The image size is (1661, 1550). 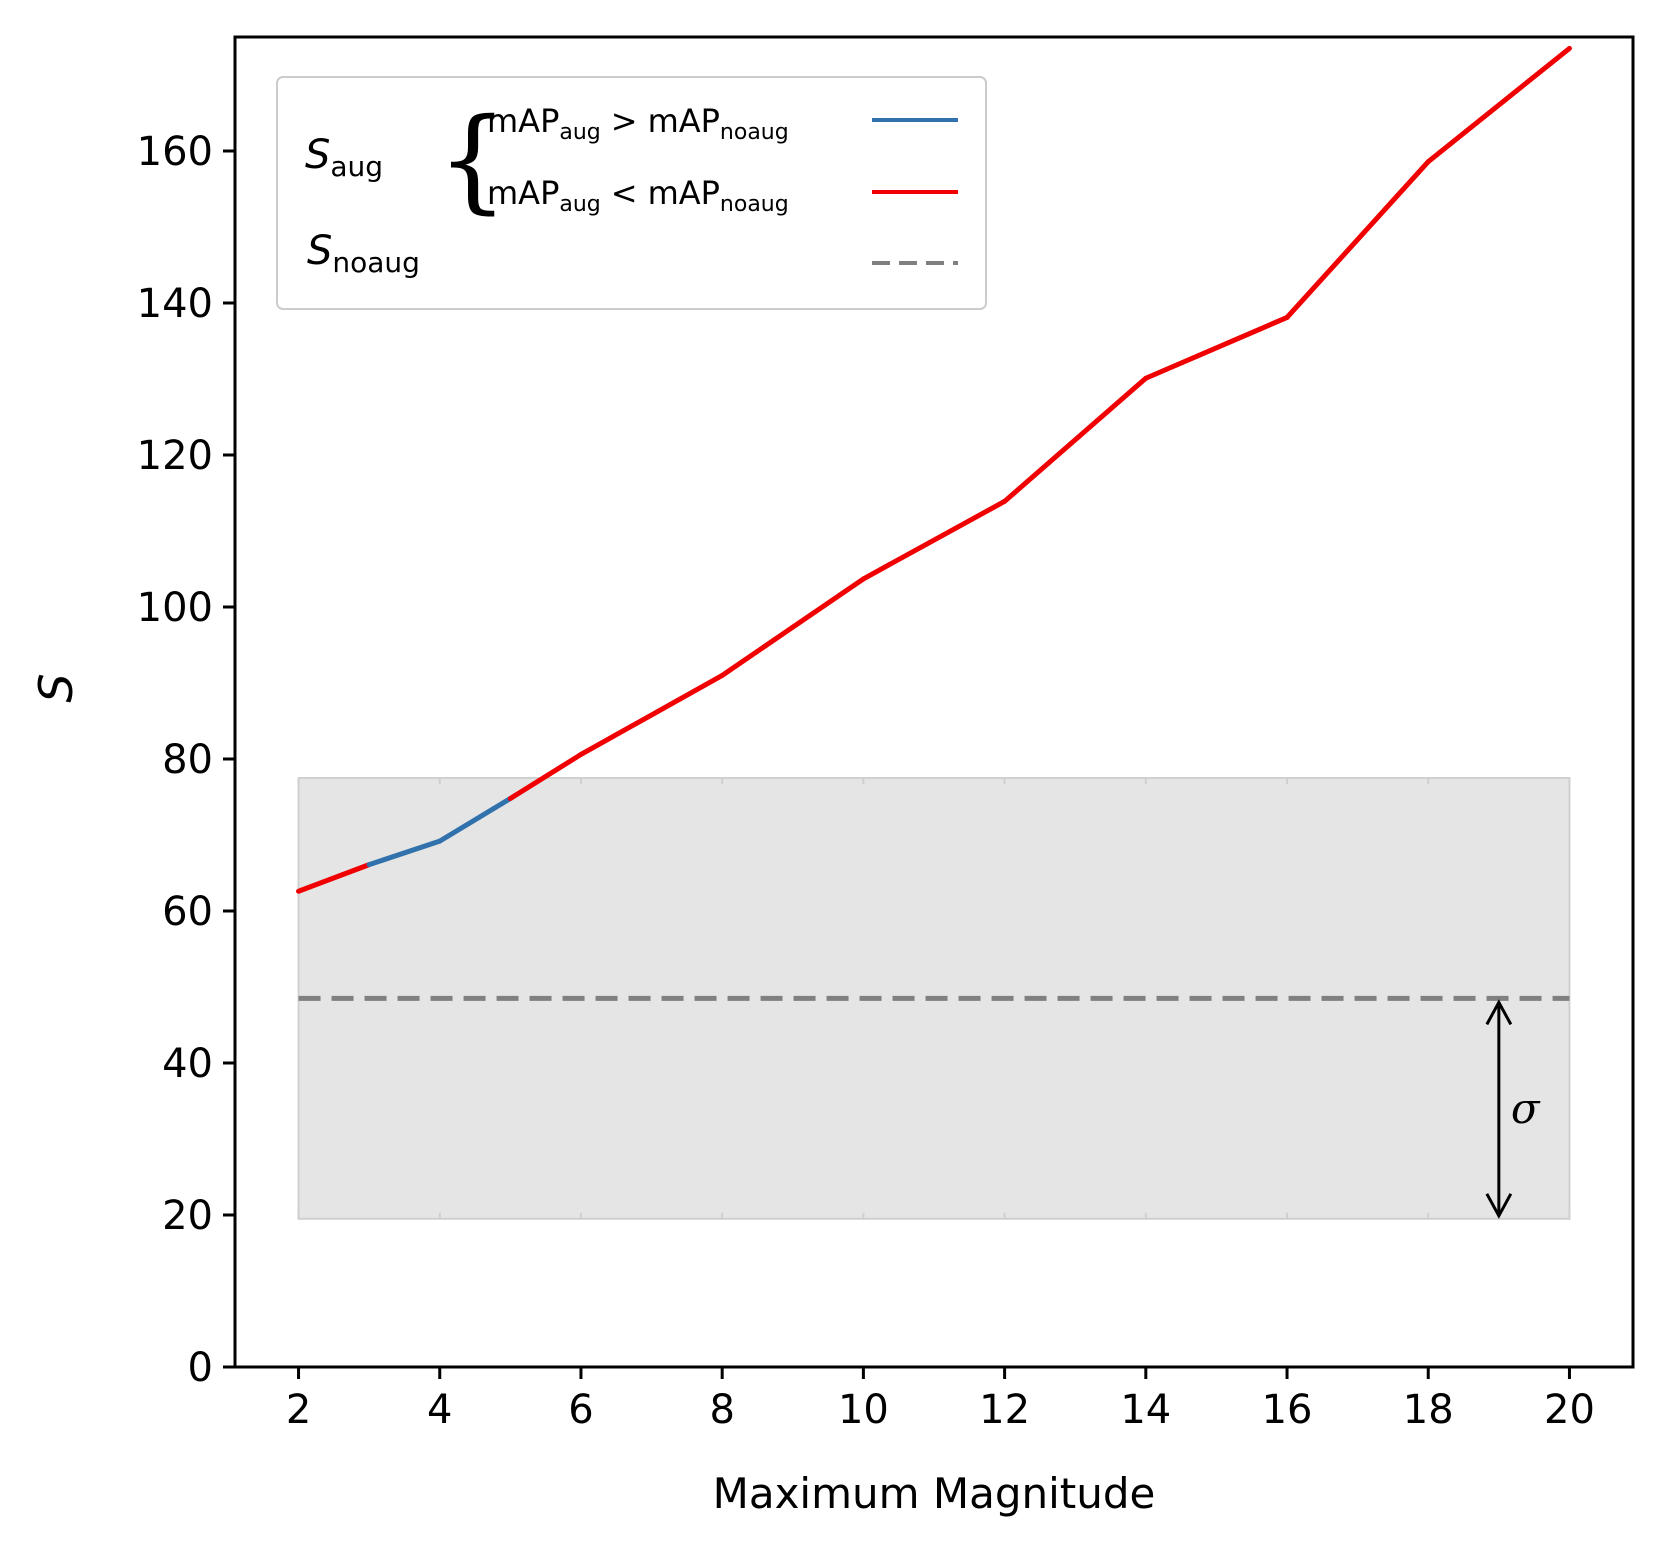 I want to click on legend-higher-a-sub: aug, so click(x=579, y=132).